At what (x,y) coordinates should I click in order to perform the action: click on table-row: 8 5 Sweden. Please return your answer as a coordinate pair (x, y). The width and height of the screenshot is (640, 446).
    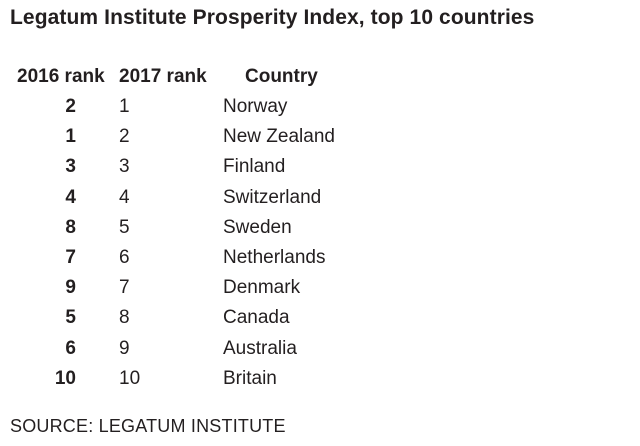
    Looking at the image, I should click on (320, 228).